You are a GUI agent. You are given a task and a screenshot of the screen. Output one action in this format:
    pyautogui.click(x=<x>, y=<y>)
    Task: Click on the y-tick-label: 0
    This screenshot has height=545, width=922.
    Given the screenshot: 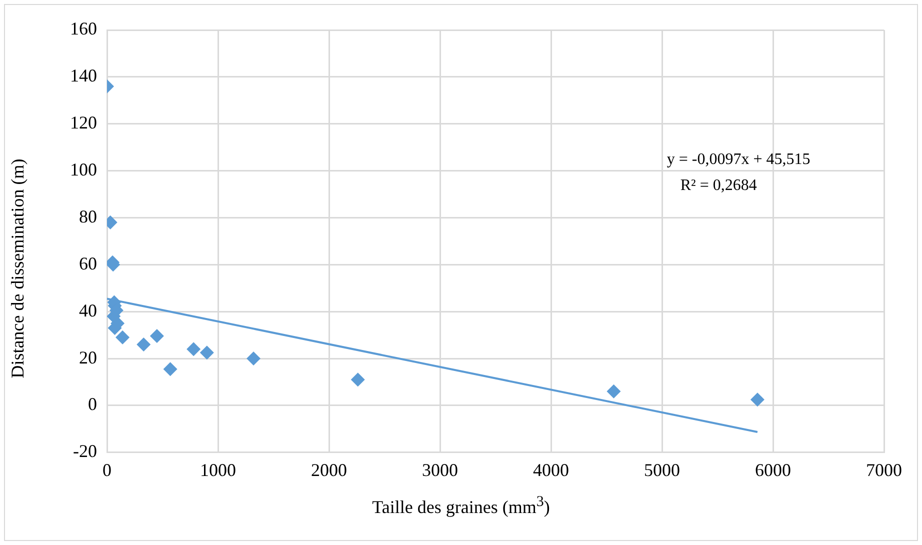 What is the action you would take?
    pyautogui.click(x=92, y=404)
    